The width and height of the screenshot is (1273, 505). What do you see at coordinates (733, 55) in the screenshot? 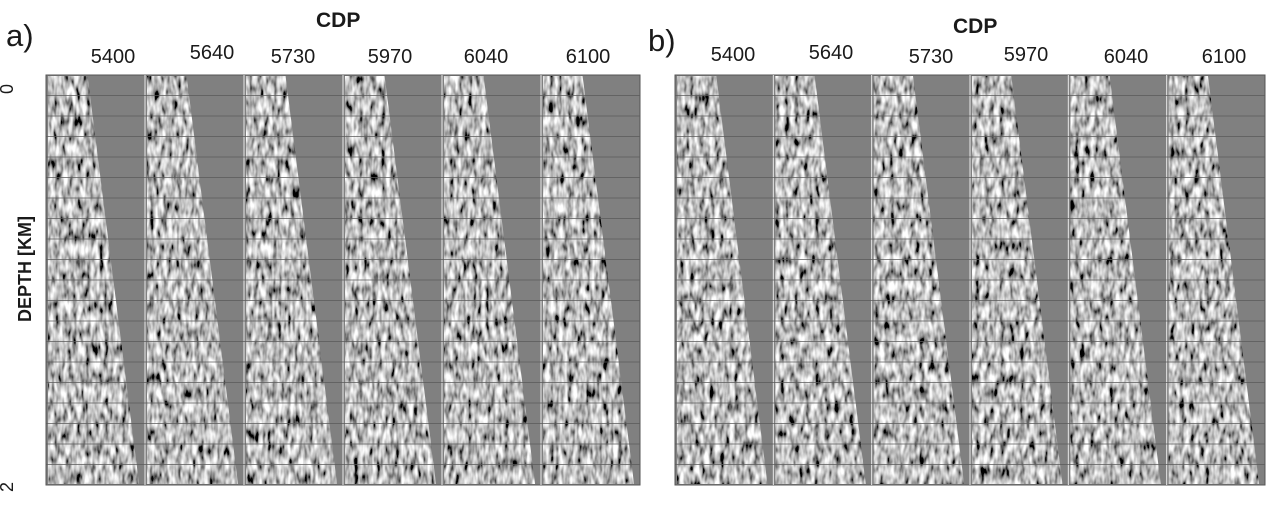
I see `panel-b-tick-5400: 5400` at bounding box center [733, 55].